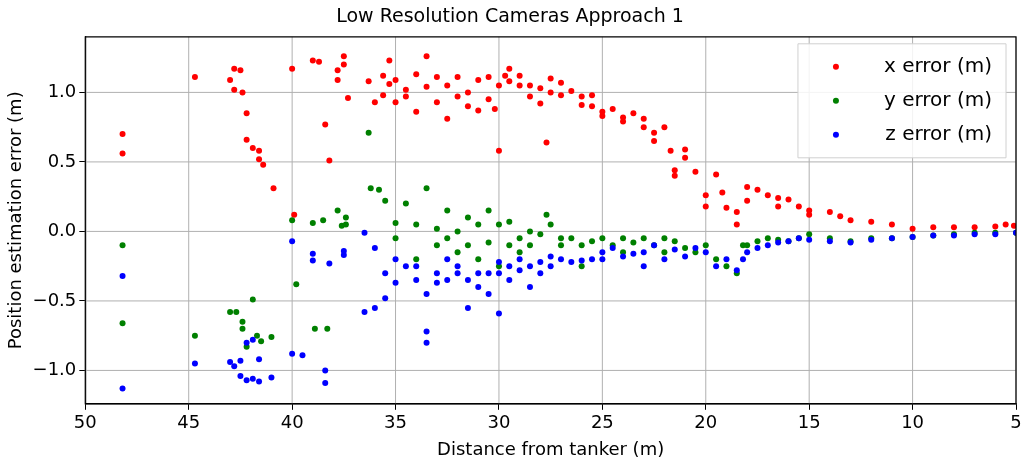 Image resolution: width=1026 pixels, height=463 pixels. I want to click on x-tick-label: 50, so click(85, 422).